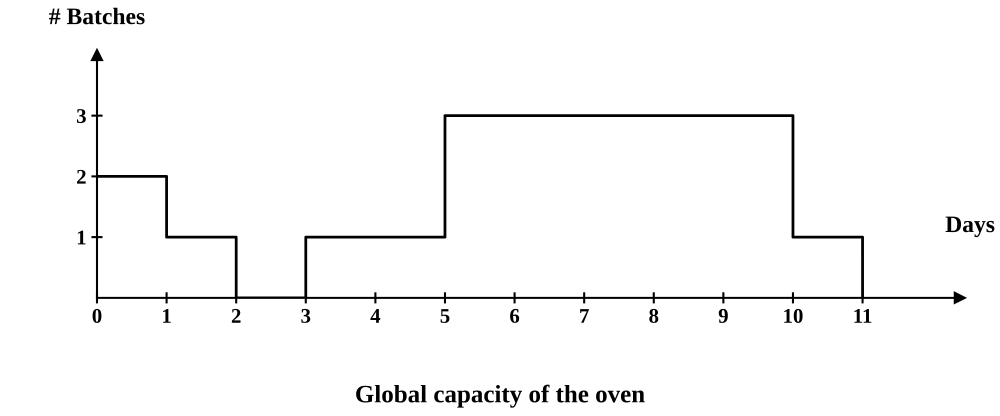 The image size is (1000, 416). Describe the element at coordinates (236, 315) in the screenshot. I see `x-tick-label: 2` at that location.